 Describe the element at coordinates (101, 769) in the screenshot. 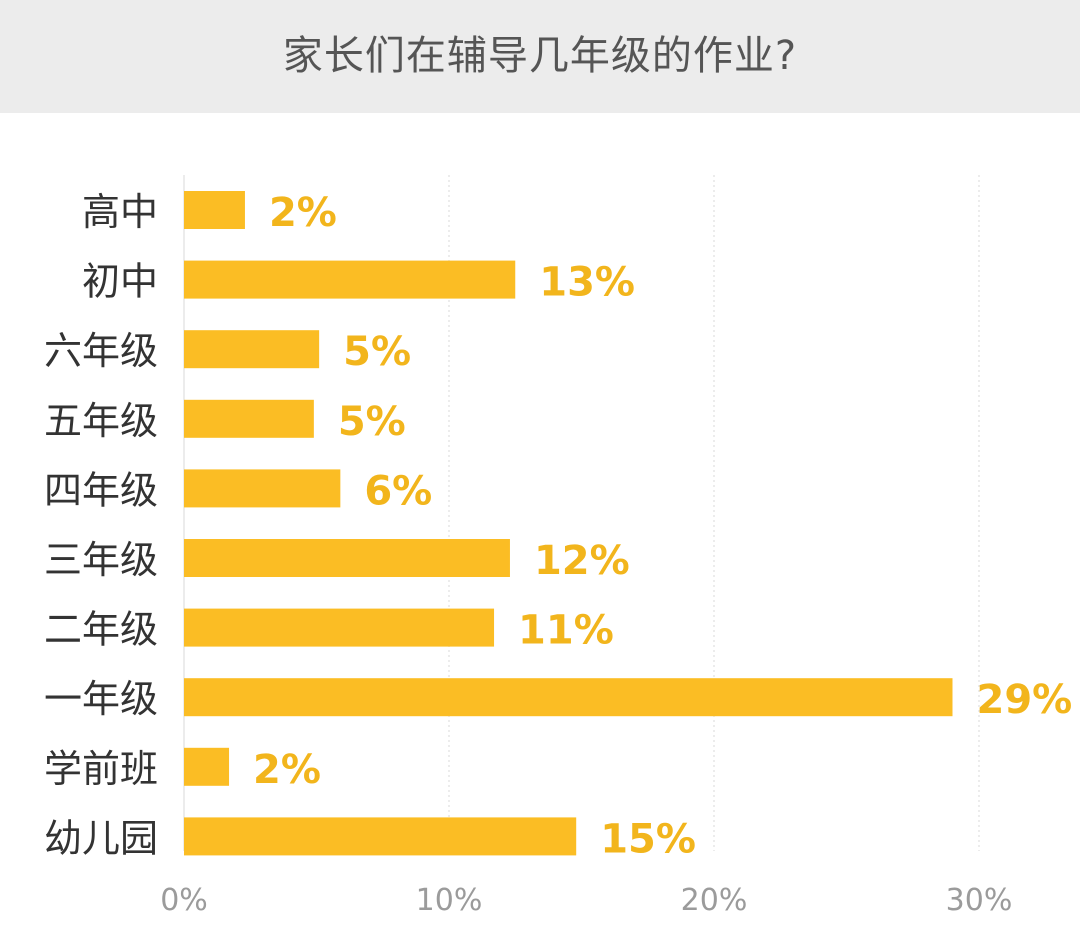

I see `category-label: 学前班` at that location.